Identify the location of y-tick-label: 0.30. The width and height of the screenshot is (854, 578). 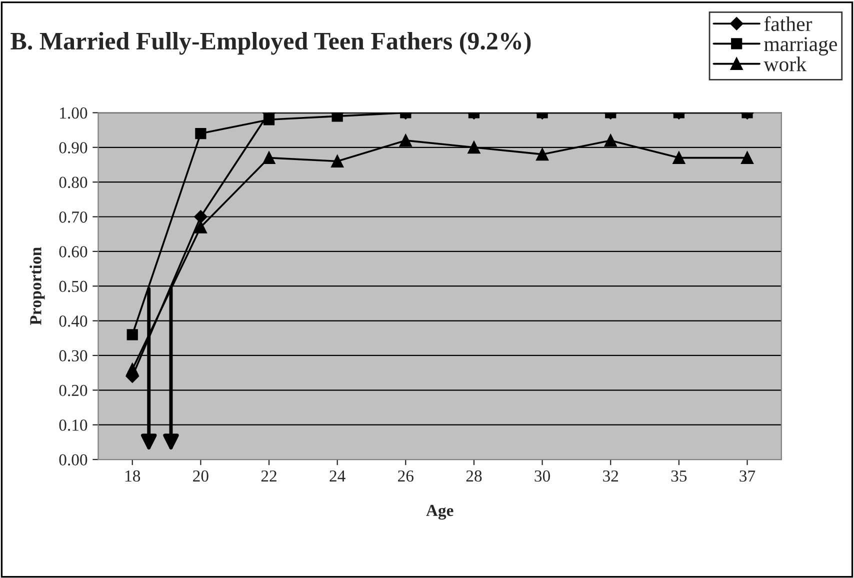
(73, 356).